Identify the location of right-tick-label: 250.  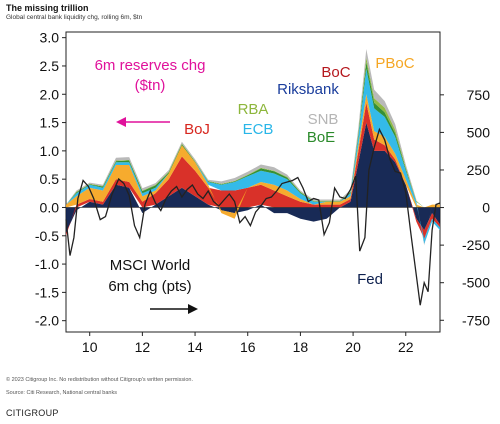
(479, 170).